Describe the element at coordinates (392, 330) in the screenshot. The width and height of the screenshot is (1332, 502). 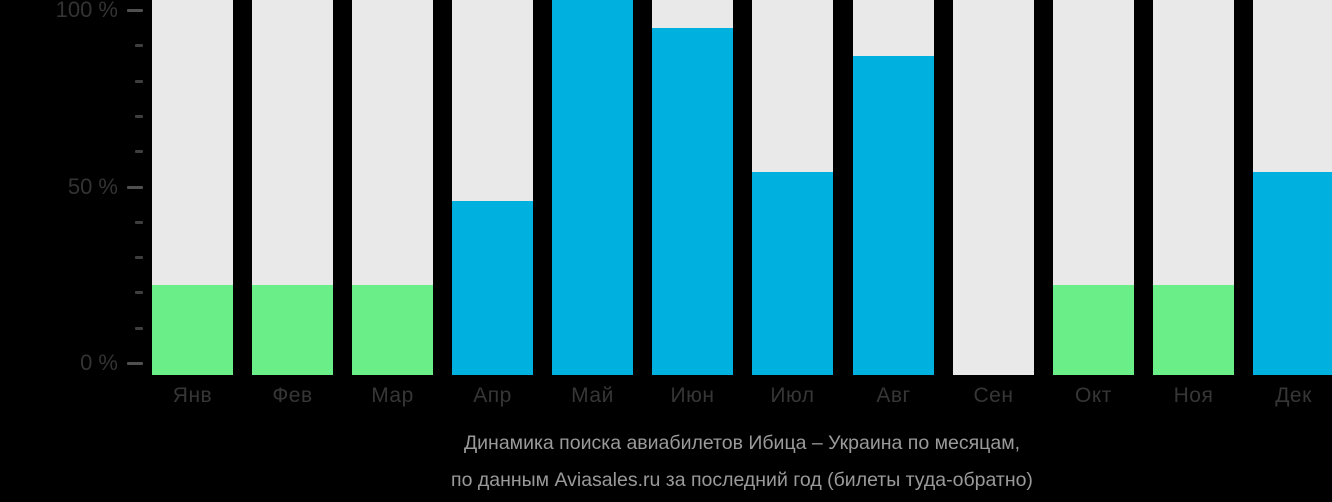
I see `value-bar-Мар` at that location.